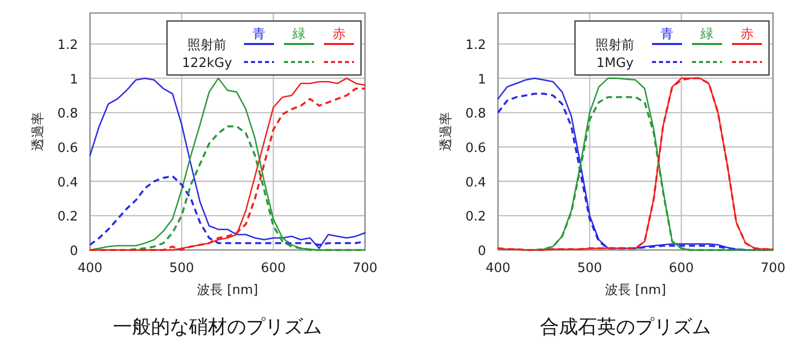 This screenshot has height=349, width=800. Describe the element at coordinates (207, 63) in the screenshot. I see `annotation: 122kGy` at that location.